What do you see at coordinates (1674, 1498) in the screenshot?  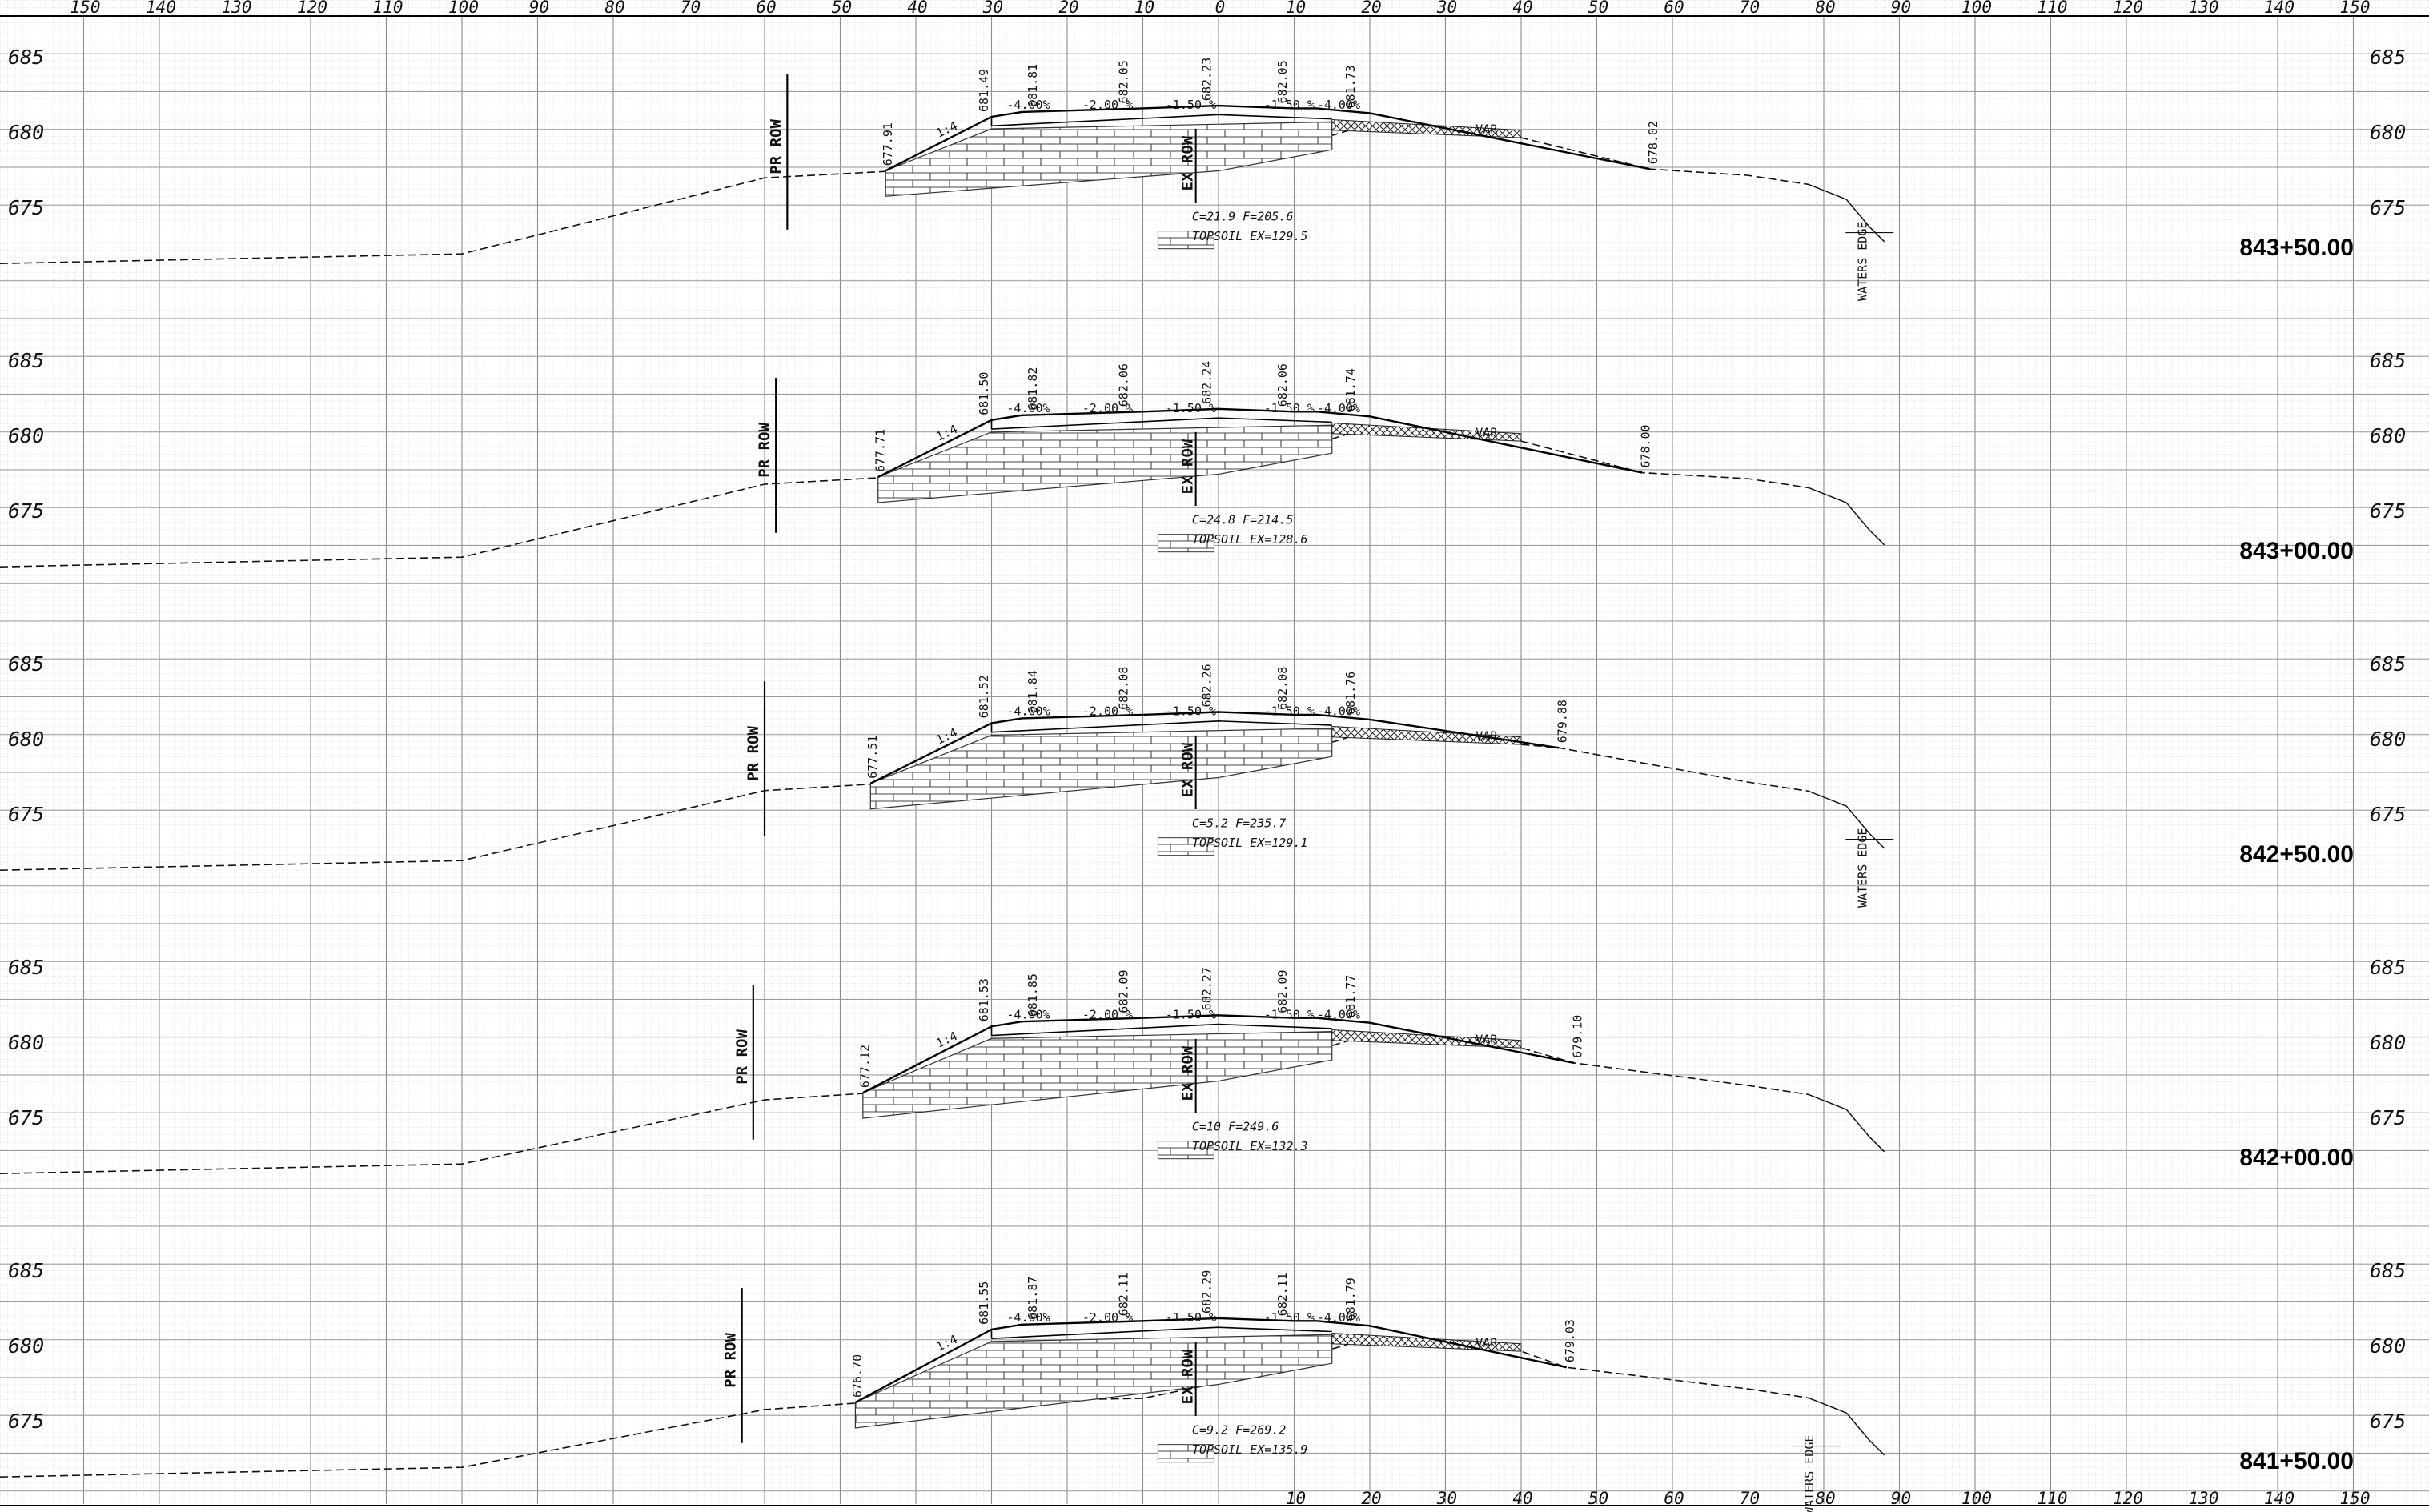 I see `bottom-axis-tick-label: 60` at bounding box center [1674, 1498].